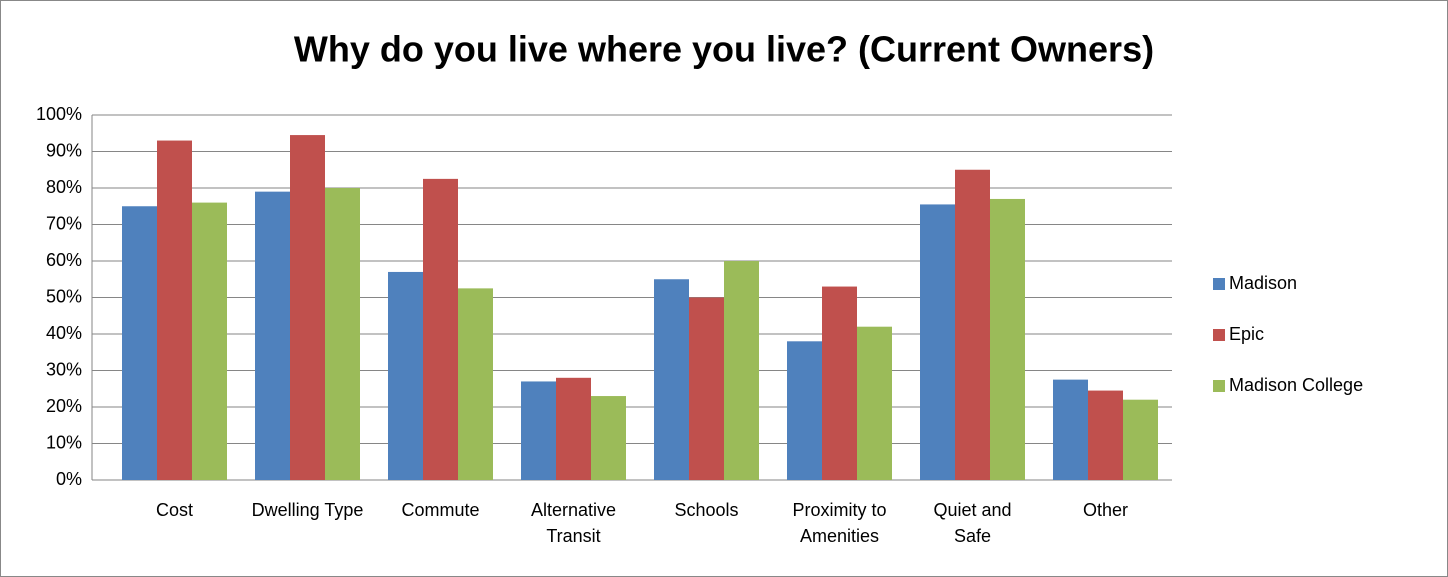 This screenshot has width=1448, height=577. What do you see at coordinates (69, 479) in the screenshot?
I see `y-tick-label: 0%` at bounding box center [69, 479].